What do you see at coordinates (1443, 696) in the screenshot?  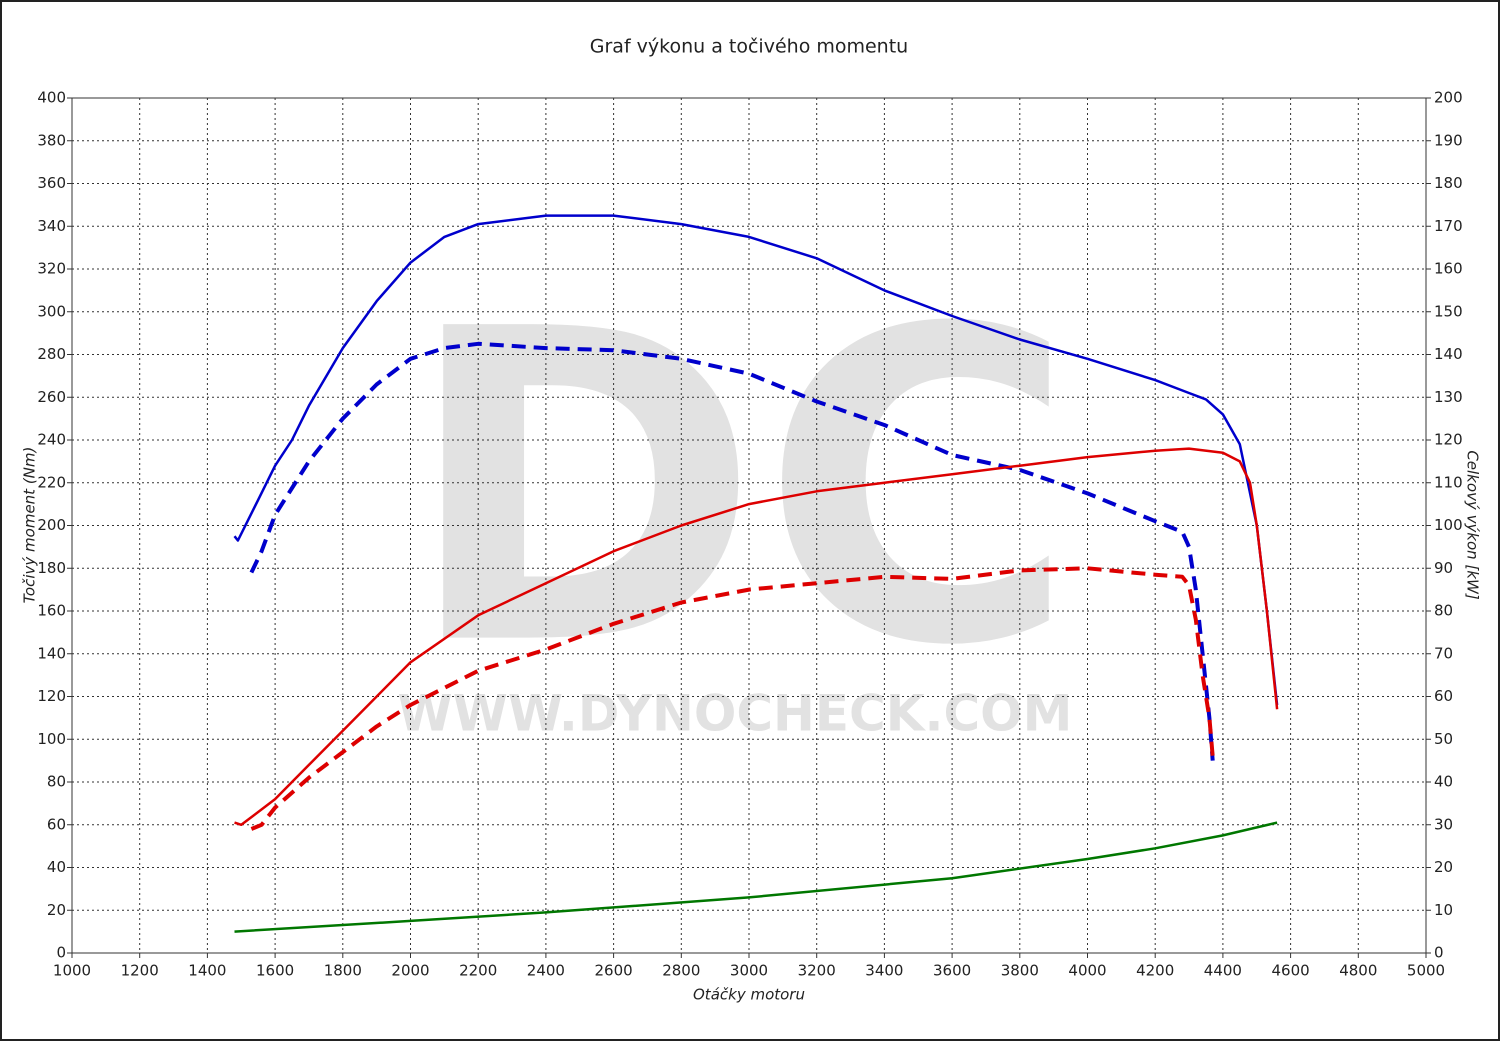 I see `y2-tick-label: 60` at bounding box center [1443, 696].